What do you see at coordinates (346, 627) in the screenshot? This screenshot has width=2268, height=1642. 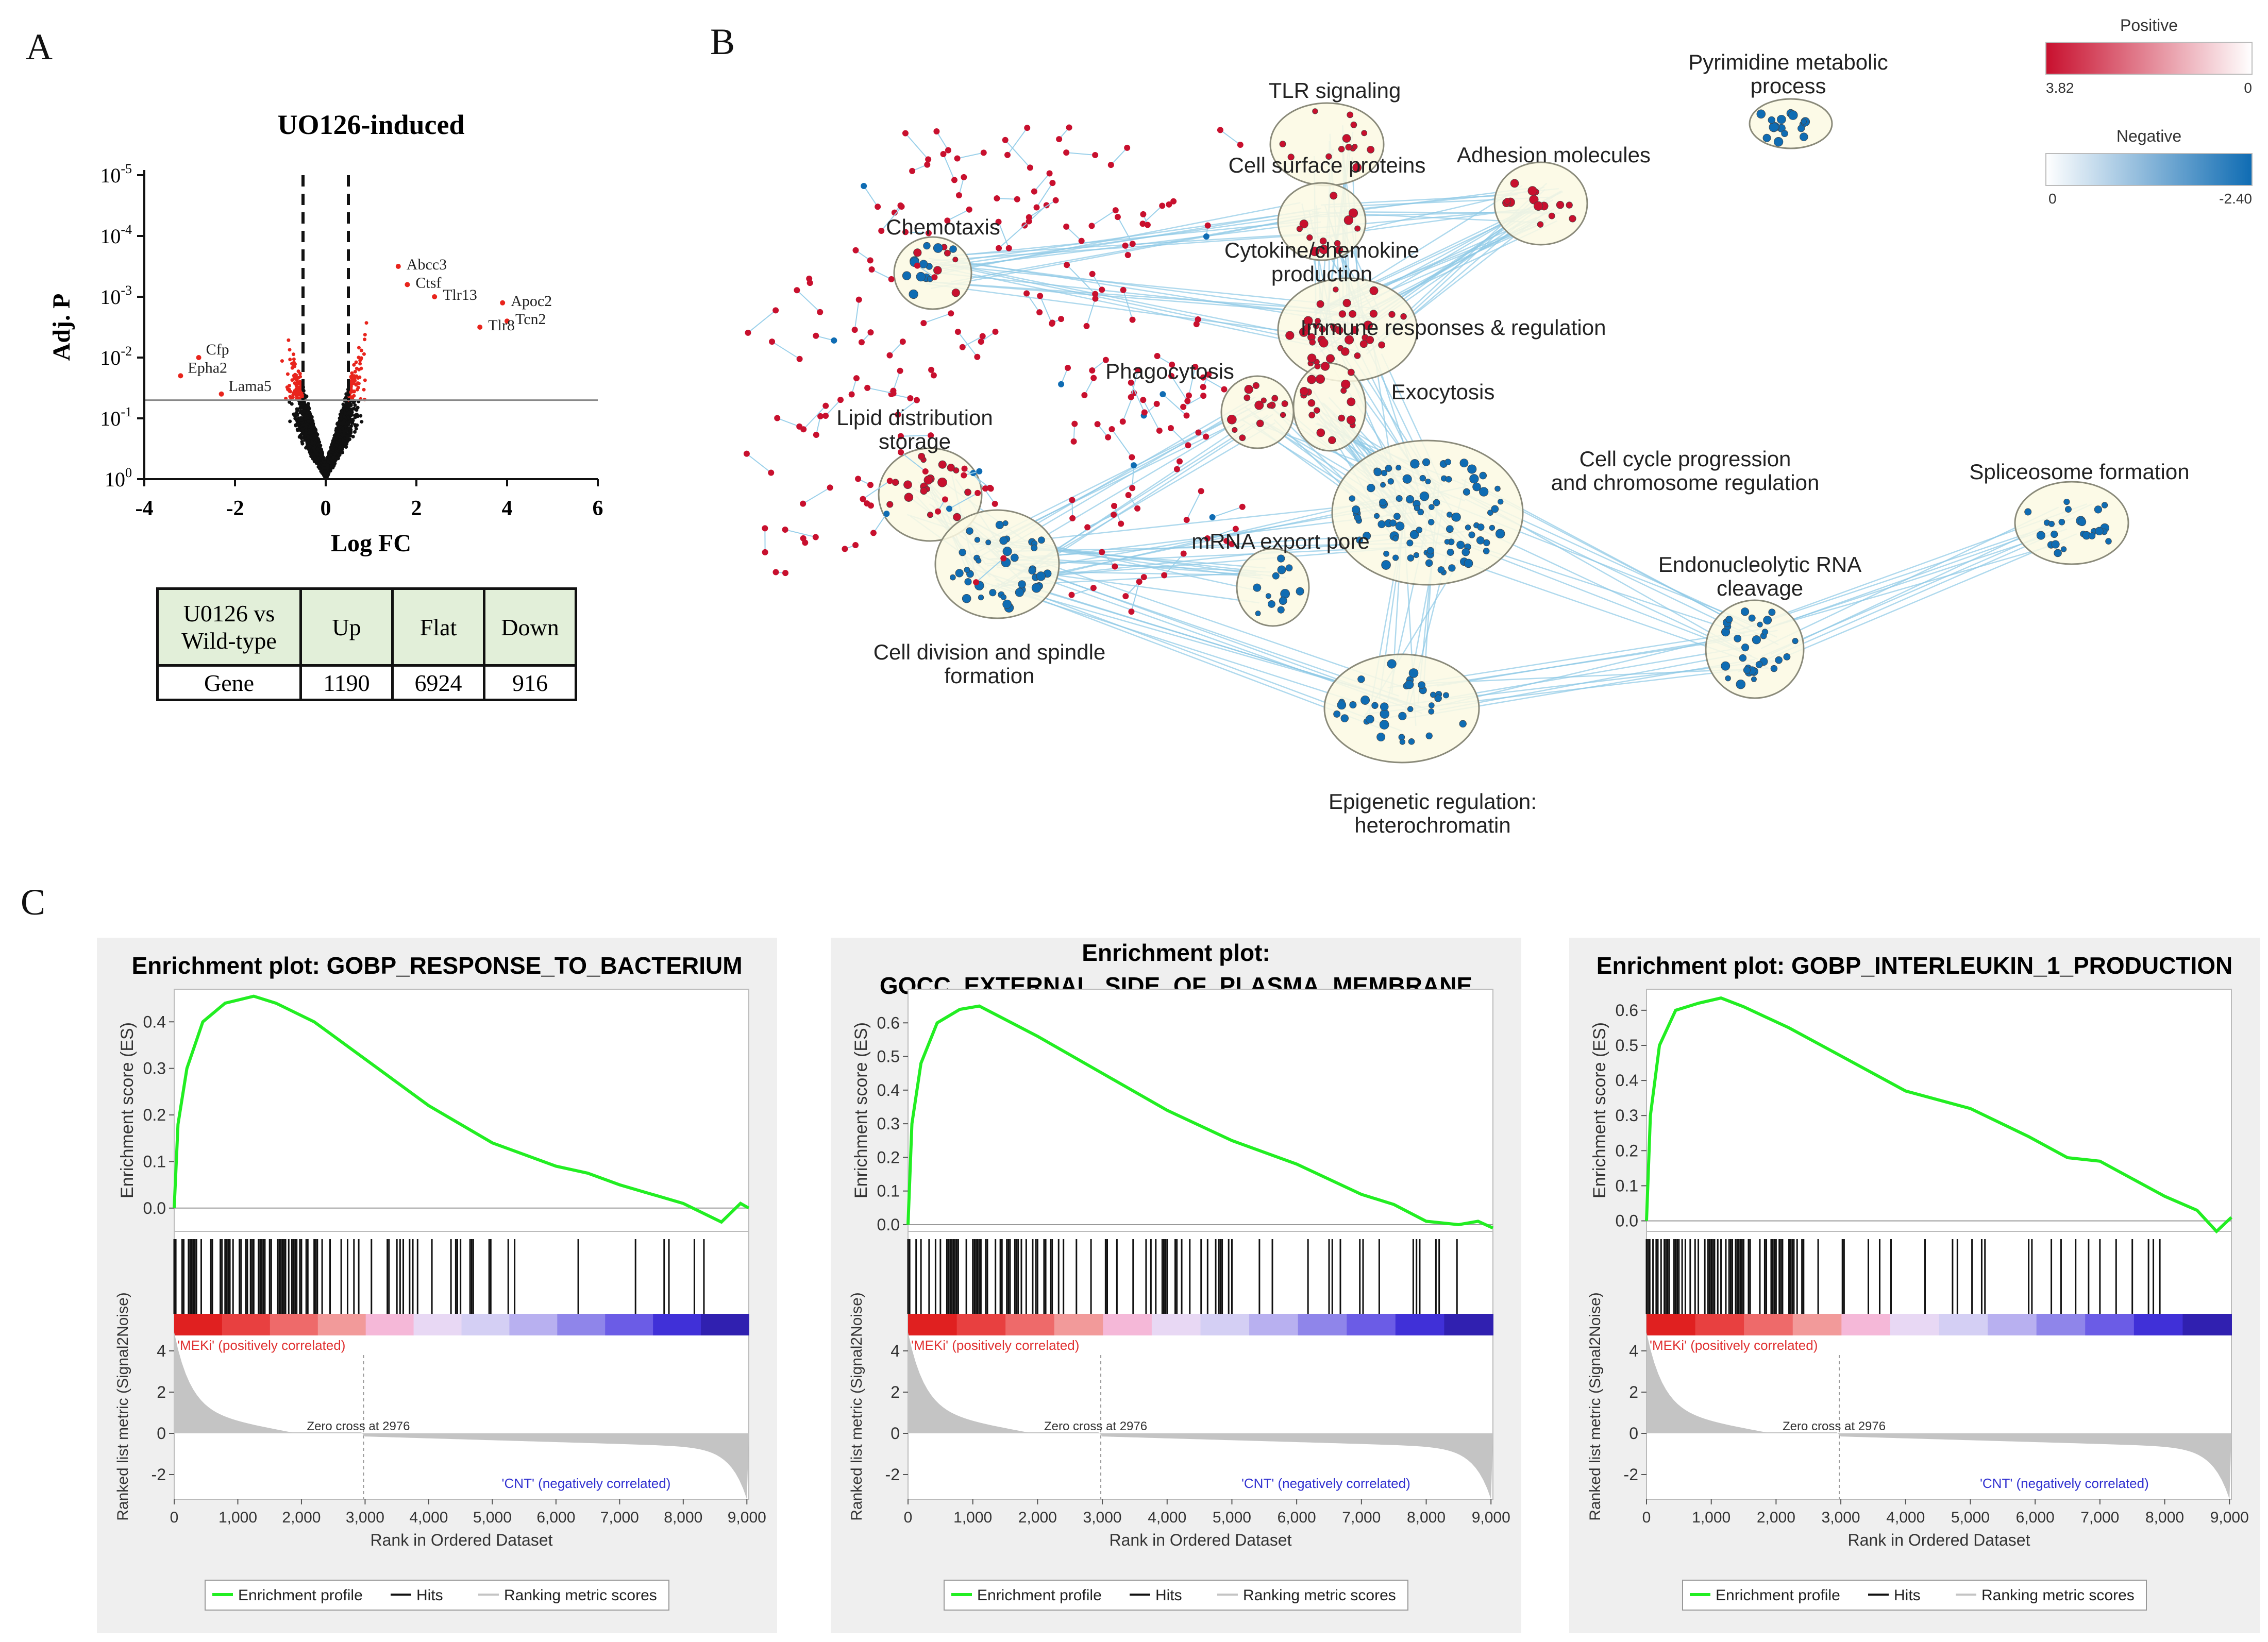 I see `table-header-up: Up` at bounding box center [346, 627].